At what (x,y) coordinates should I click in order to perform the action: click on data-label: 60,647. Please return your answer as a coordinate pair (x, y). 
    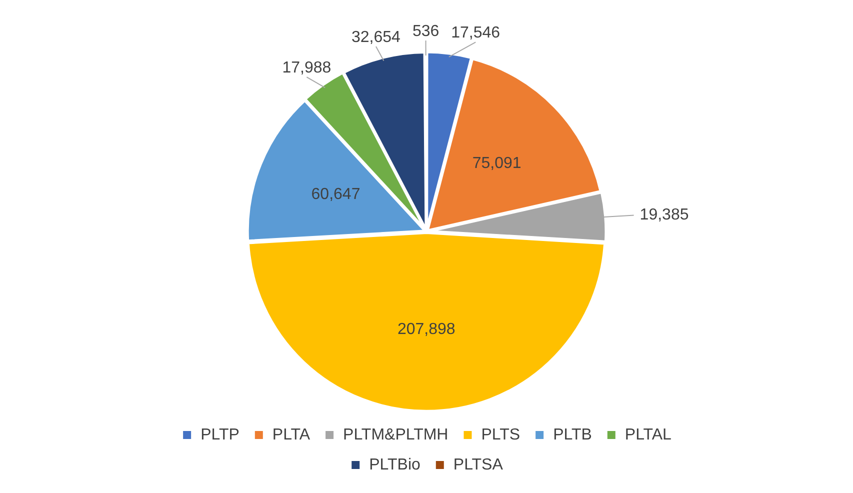
    Looking at the image, I should click on (335, 195).